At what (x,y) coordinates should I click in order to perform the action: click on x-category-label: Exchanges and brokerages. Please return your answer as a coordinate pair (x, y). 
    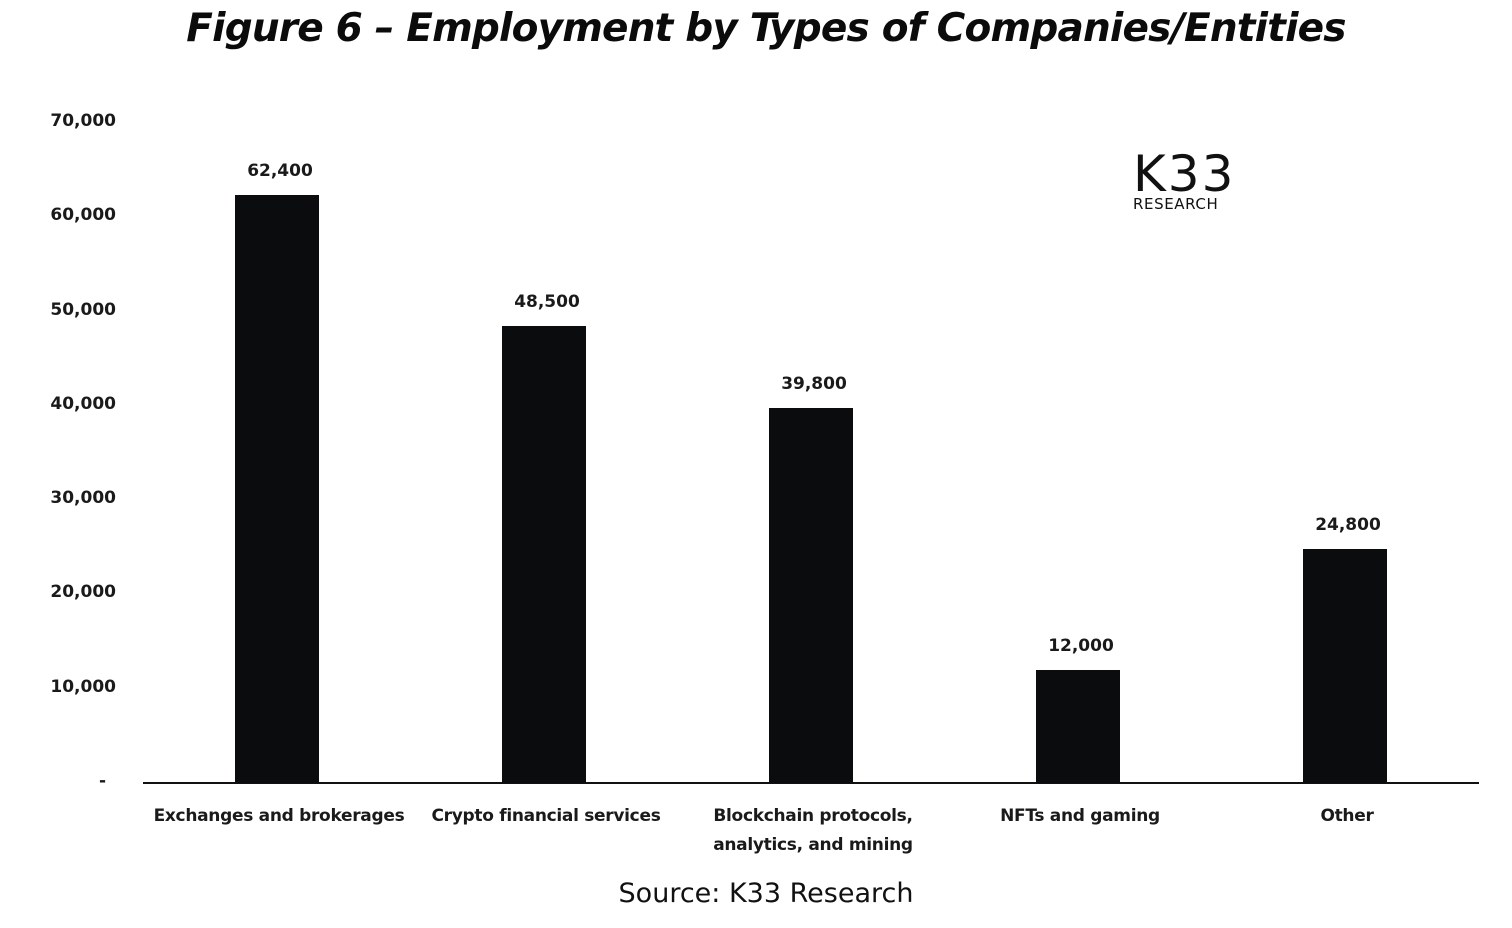
    Looking at the image, I should click on (279, 816).